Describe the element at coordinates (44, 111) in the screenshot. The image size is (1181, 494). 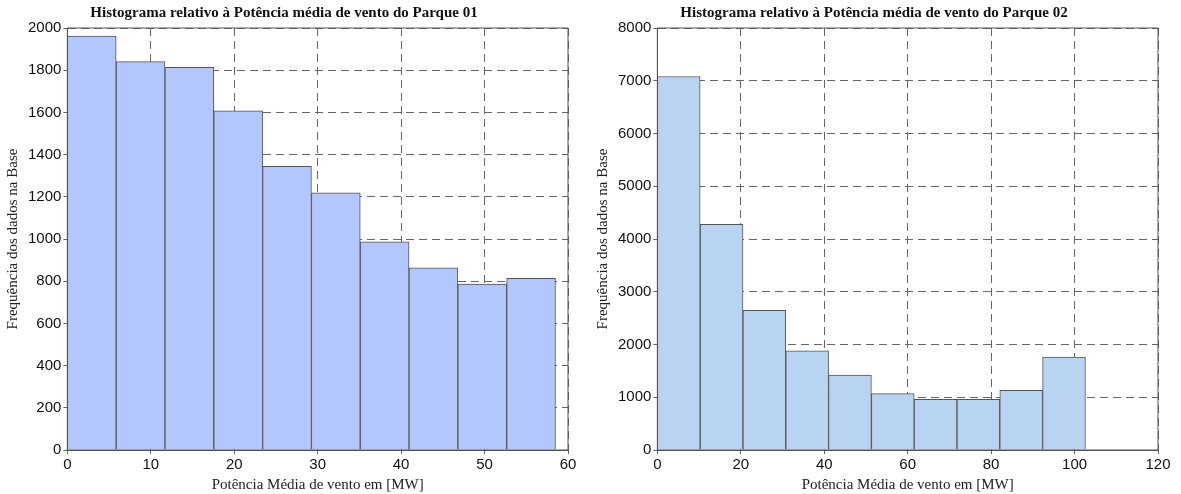
I see `y-tick-label: 1600` at that location.